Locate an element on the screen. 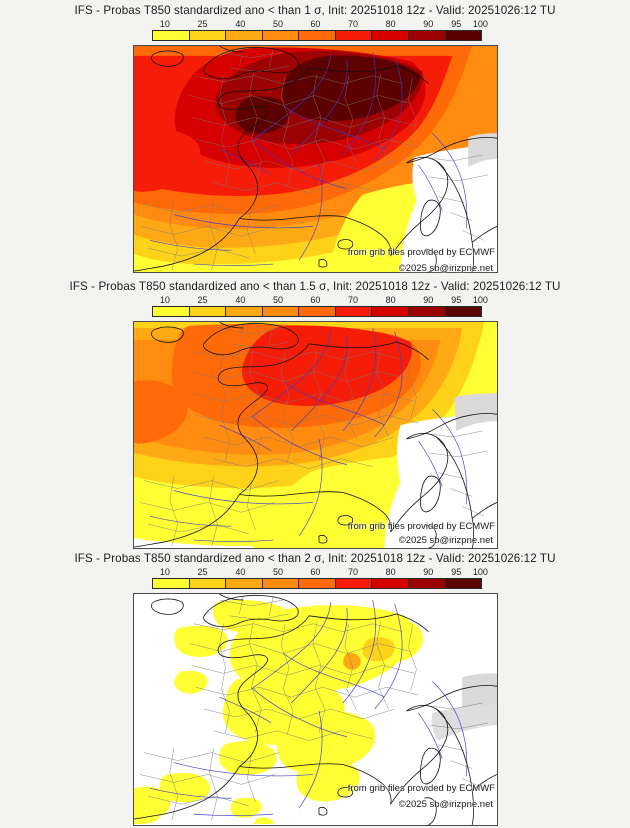 The width and height of the screenshot is (630, 828). panel-2-colorbar: 10 25 40 50 60 70 80 90 95 100 is located at coordinates (320, 306).